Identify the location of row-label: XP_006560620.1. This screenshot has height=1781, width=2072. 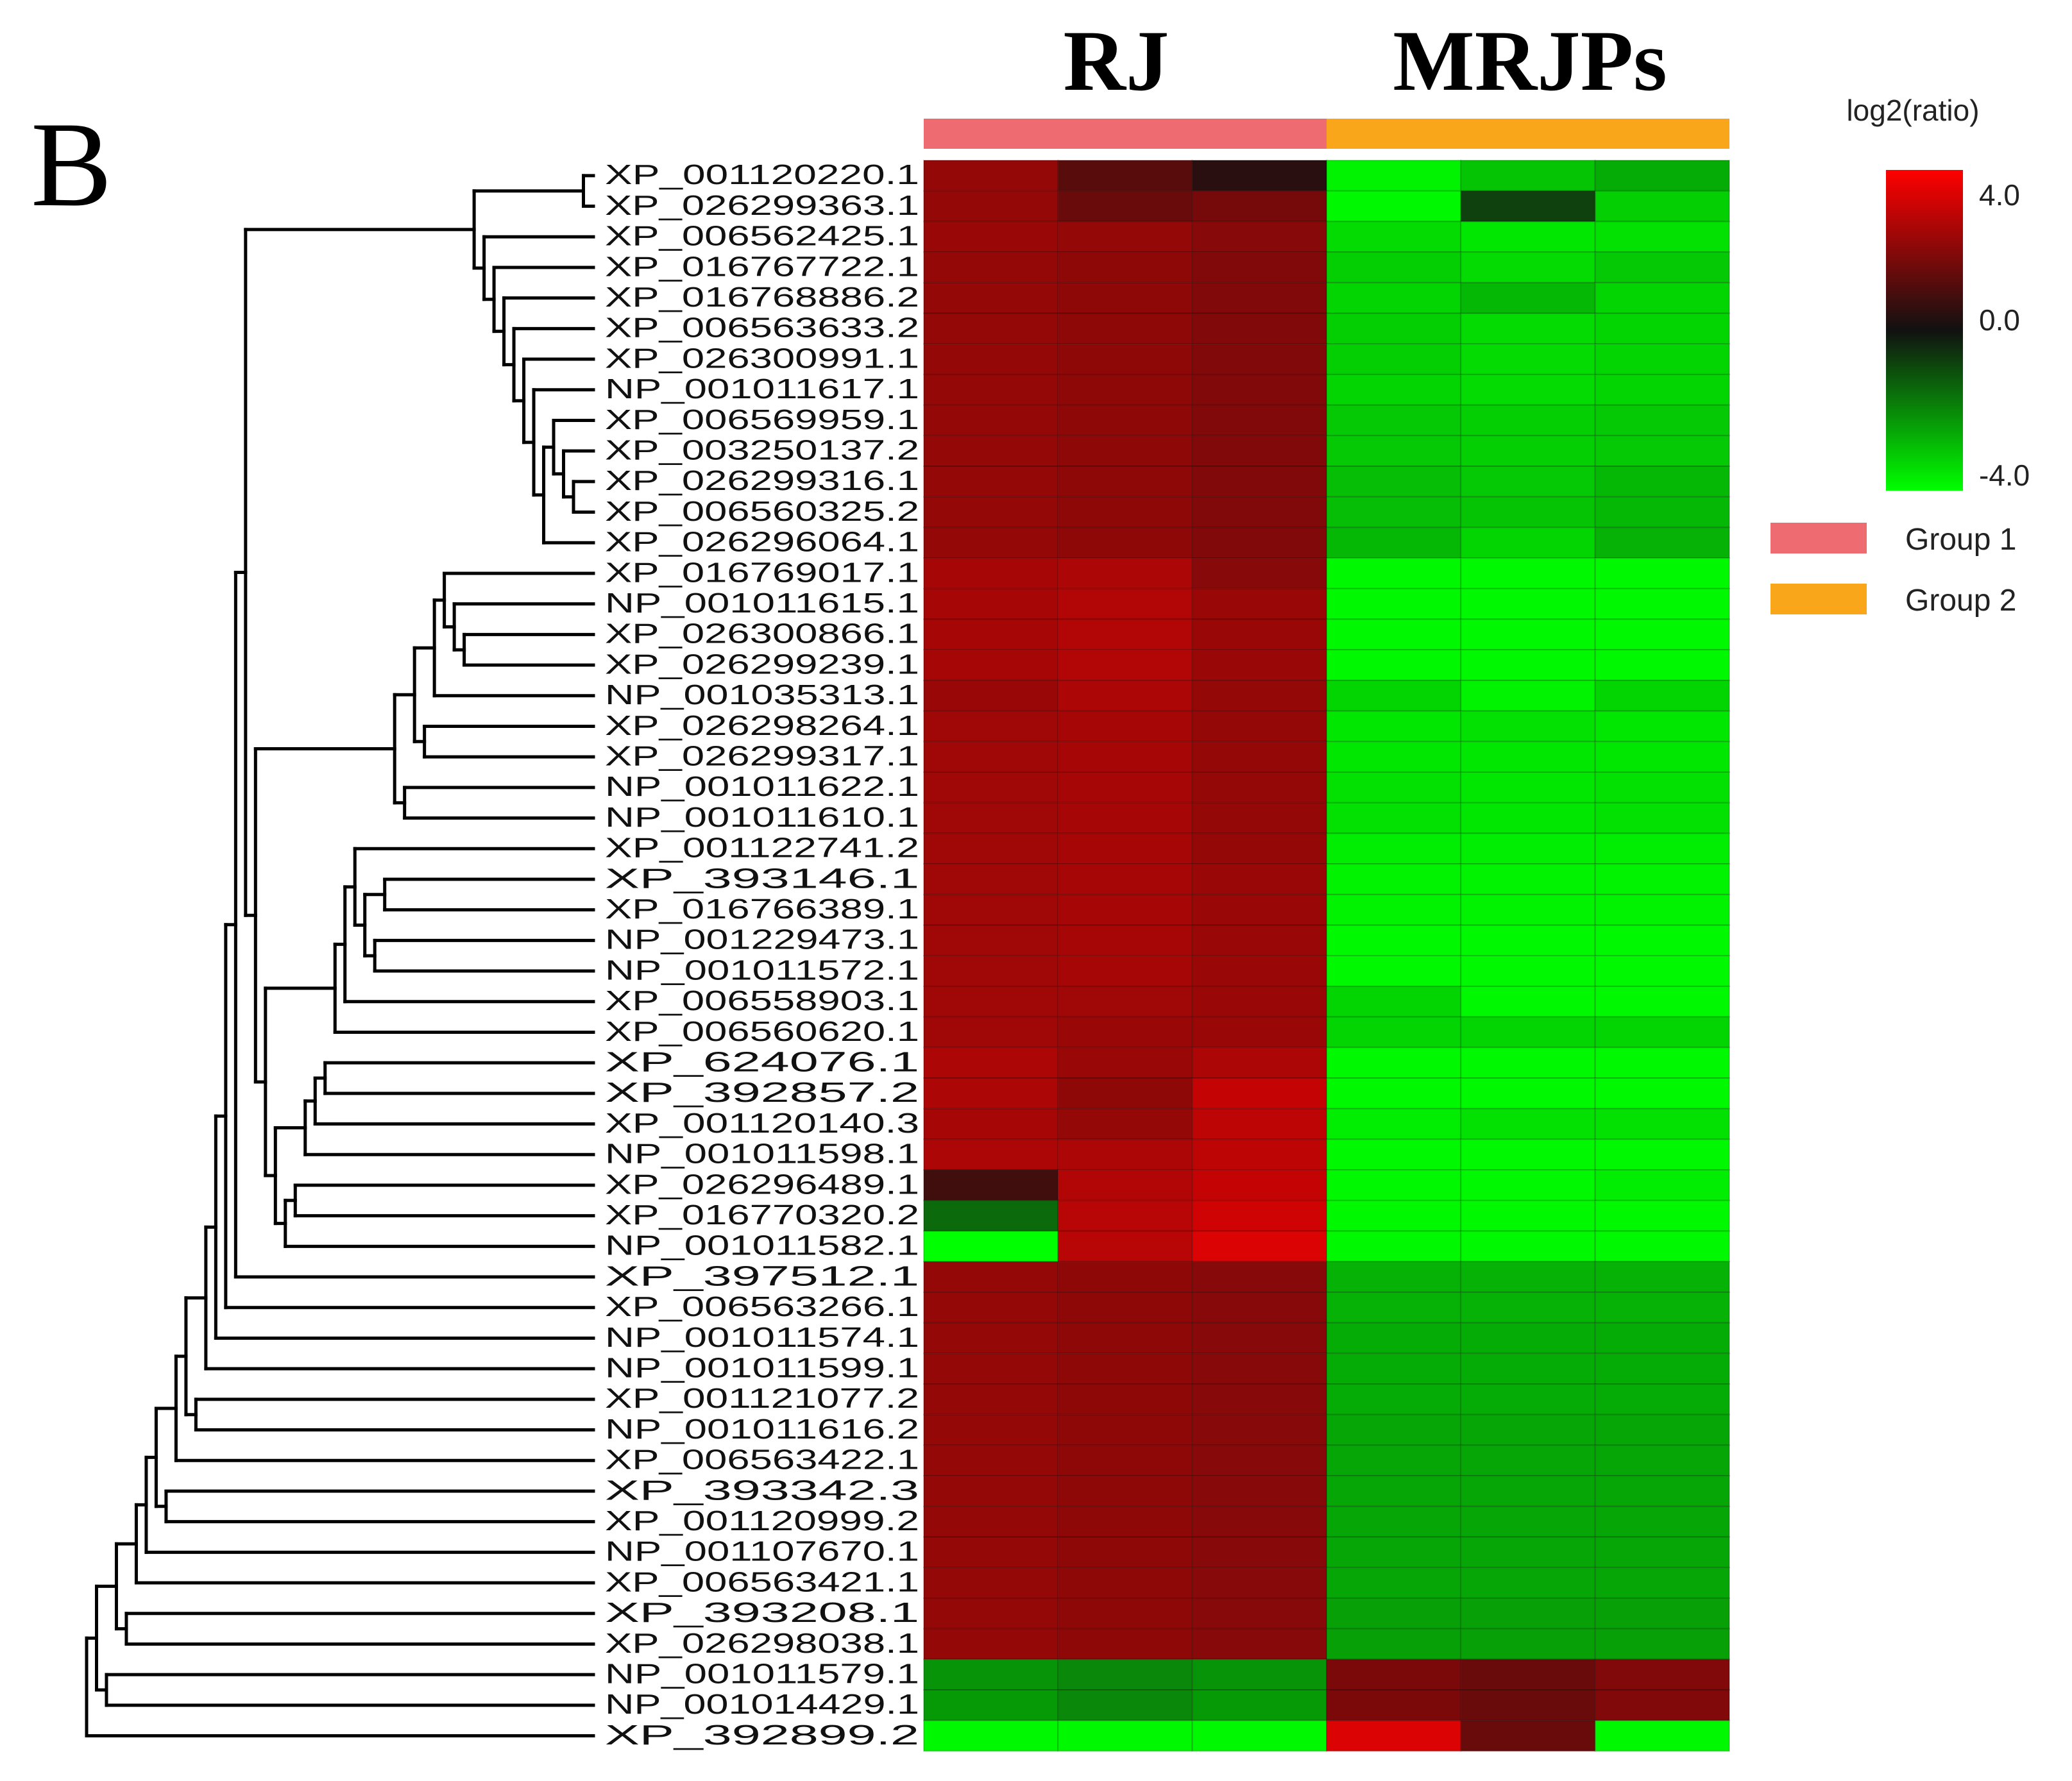
(762, 1031).